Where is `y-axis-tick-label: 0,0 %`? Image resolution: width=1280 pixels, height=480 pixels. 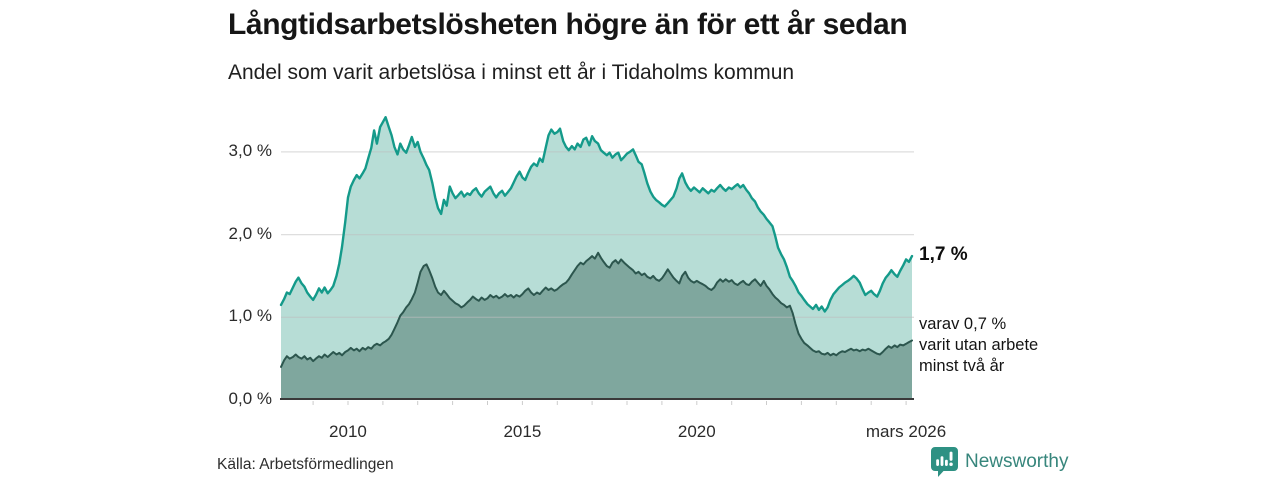
y-axis-tick-label: 0,0 % is located at coordinates (250, 398).